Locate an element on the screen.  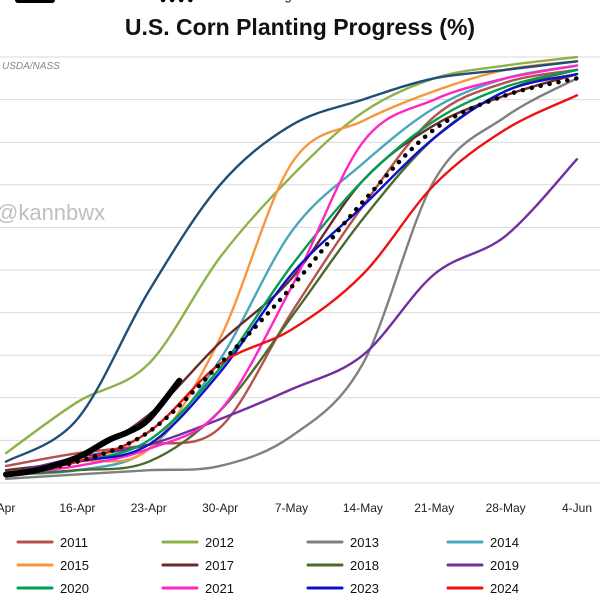
chart-title: U.S. Corn Planting Progress (%) is located at coordinates (300, 27).